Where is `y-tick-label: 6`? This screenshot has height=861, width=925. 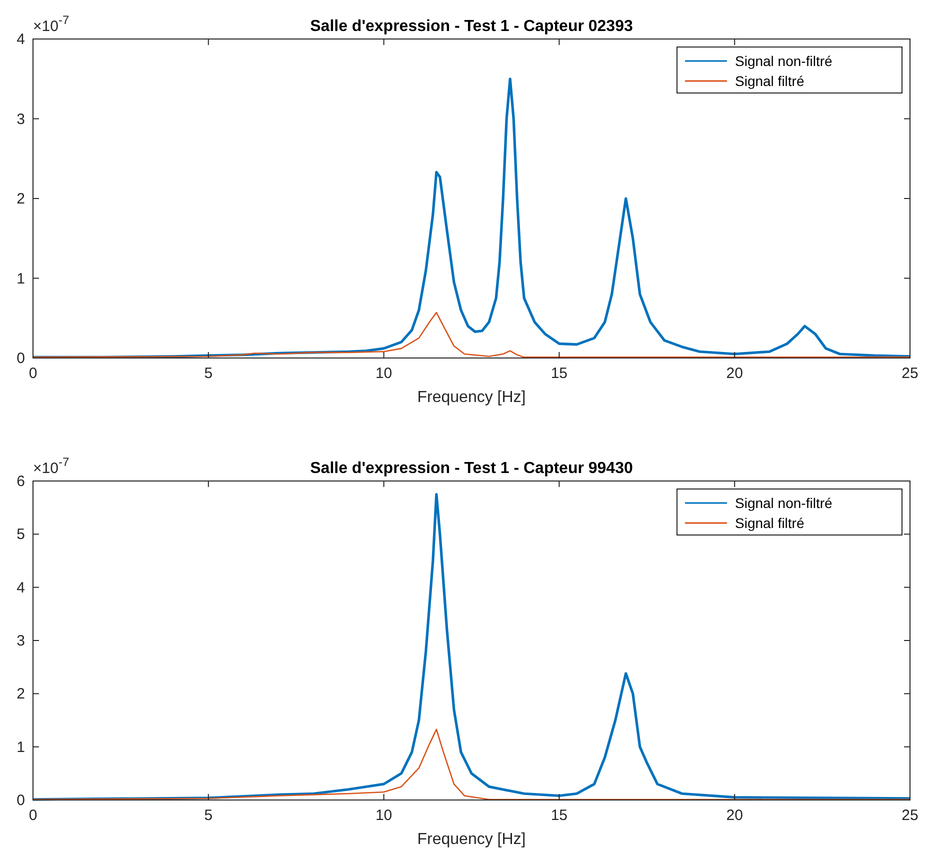 y-tick-label: 6 is located at coordinates (20, 481).